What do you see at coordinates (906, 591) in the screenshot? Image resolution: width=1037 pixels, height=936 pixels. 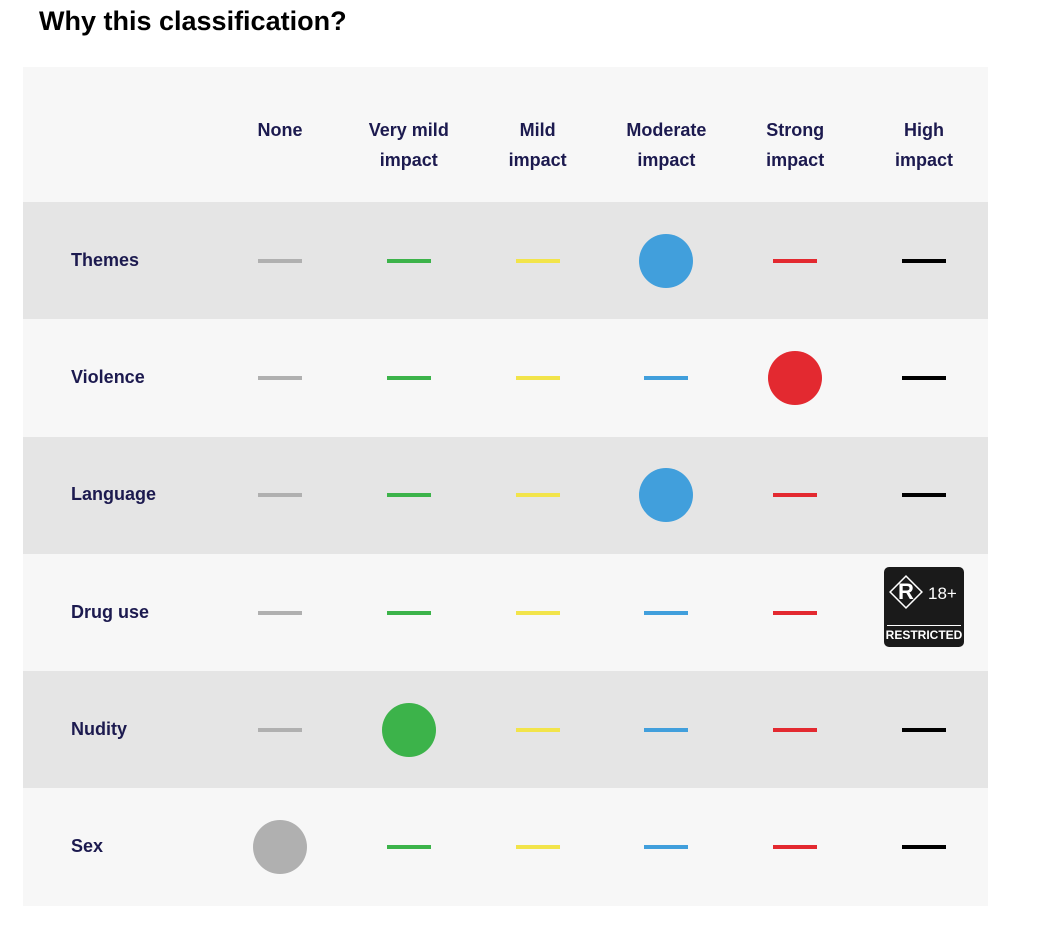 I see `badge-letter: R` at bounding box center [906, 591].